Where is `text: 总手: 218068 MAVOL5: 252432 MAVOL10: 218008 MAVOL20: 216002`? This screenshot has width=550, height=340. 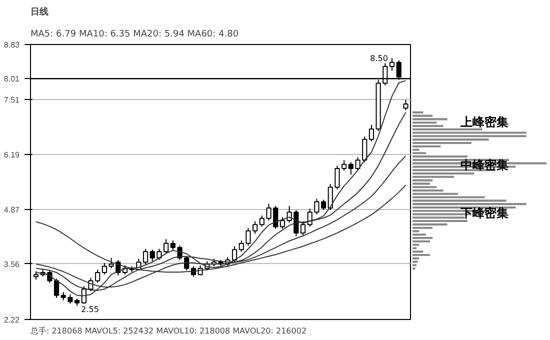
text: 总手: 218068 MAVOL5: 252432 MAVOL10: 218008 MAVOL20: 216002 is located at coordinates (168, 331).